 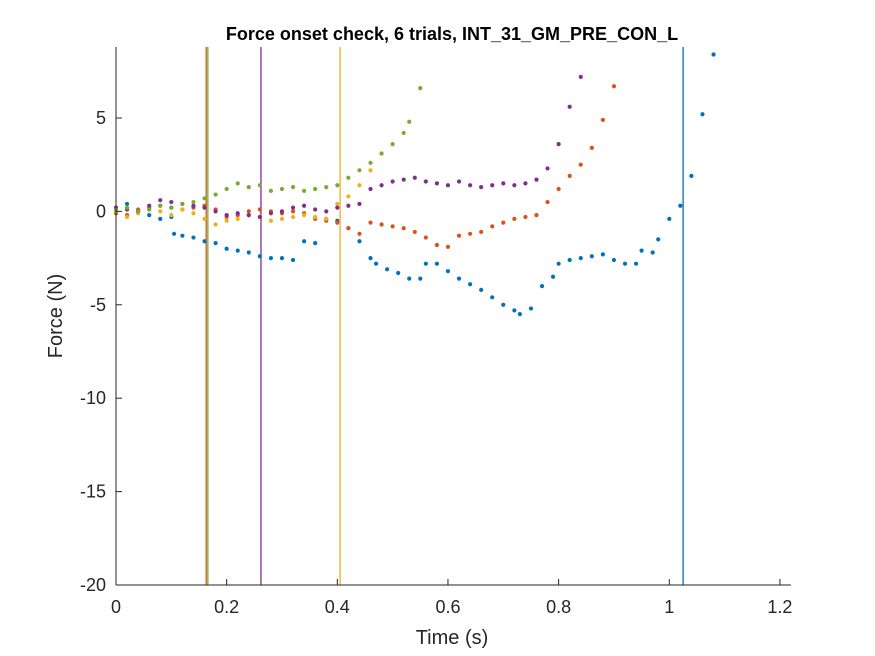 What do you see at coordinates (56, 316) in the screenshot?
I see `y-axis-label: Force (N)` at bounding box center [56, 316].